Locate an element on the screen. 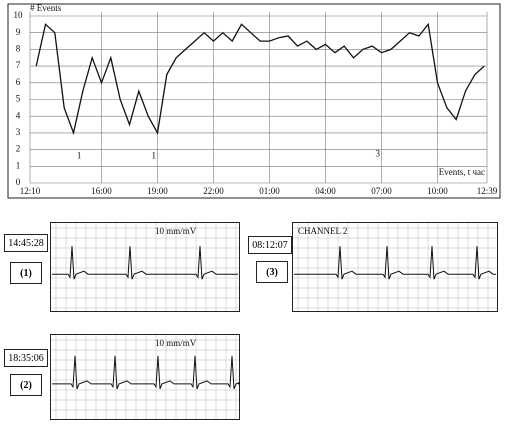 This screenshot has height=424, width=507. x-tick-label: 12:39 is located at coordinates (487, 191).